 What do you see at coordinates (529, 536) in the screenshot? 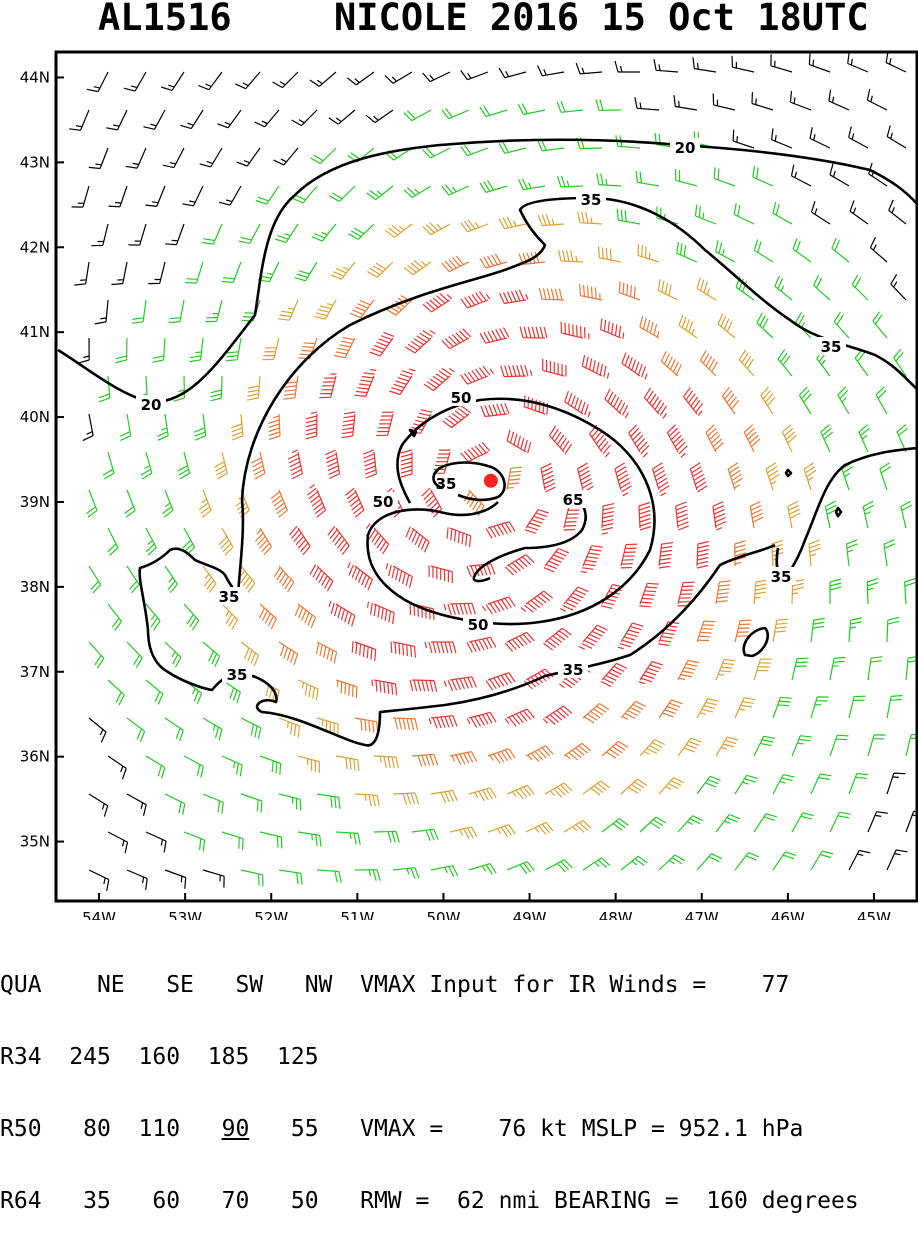
I see `contour-65-kt` at bounding box center [529, 536].